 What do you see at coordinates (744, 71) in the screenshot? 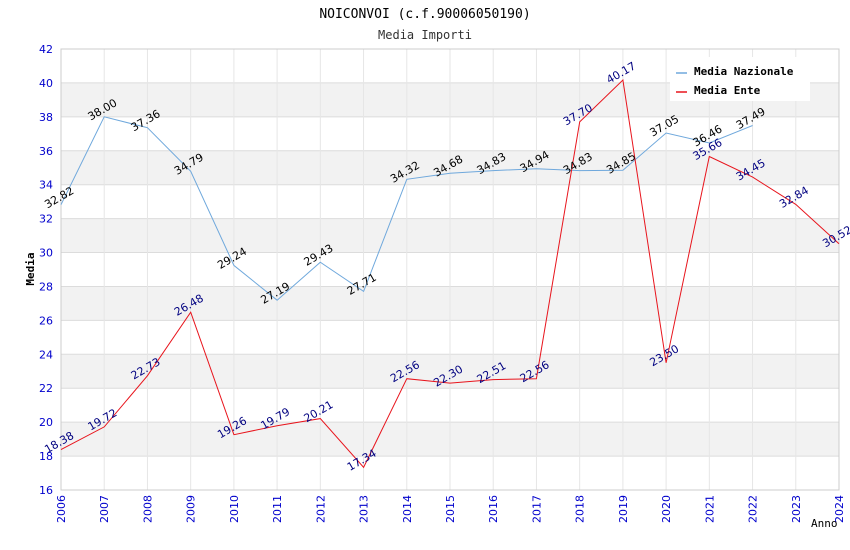
I see `legend-label-media-nazionale: Media Nazionale` at bounding box center [744, 71].